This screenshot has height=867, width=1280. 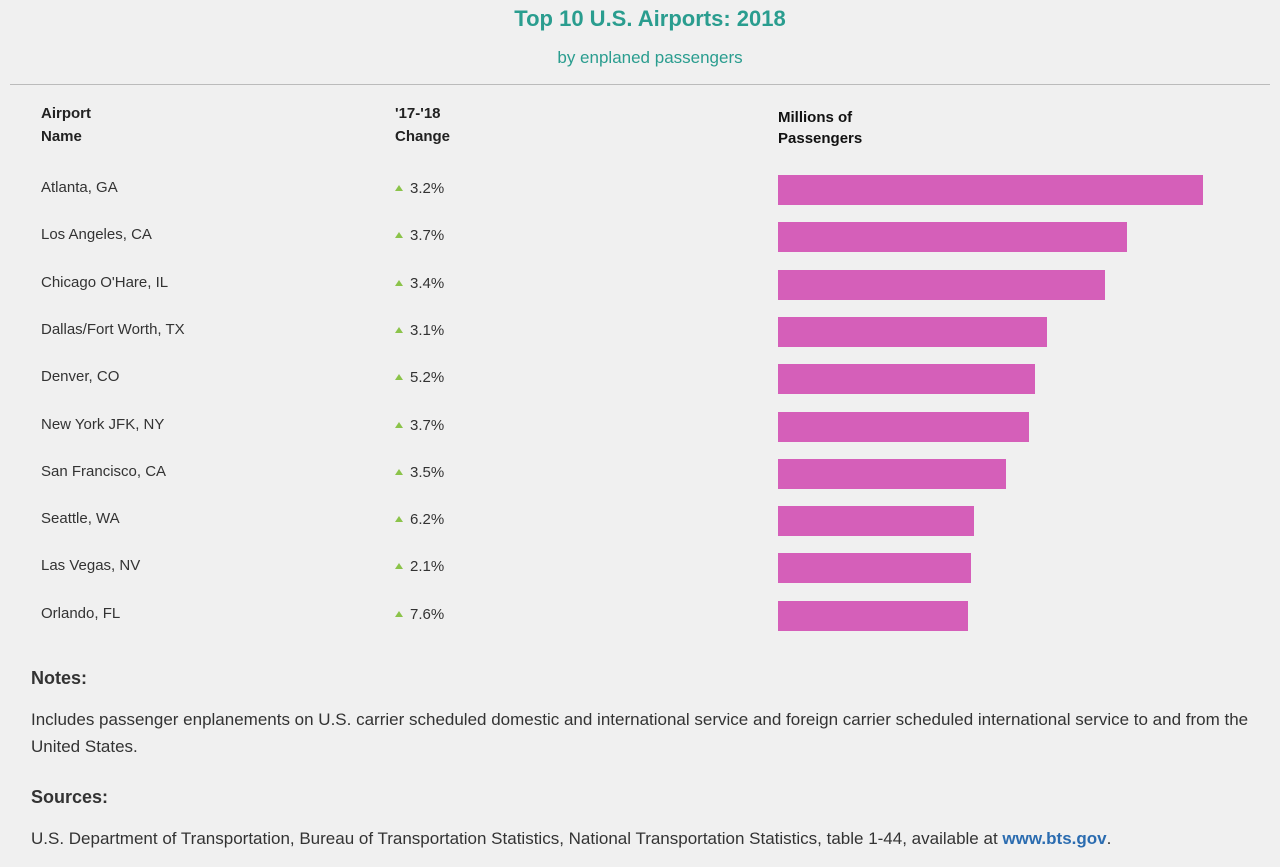 I want to click on change-cell: 5.2%, so click(x=419, y=377).